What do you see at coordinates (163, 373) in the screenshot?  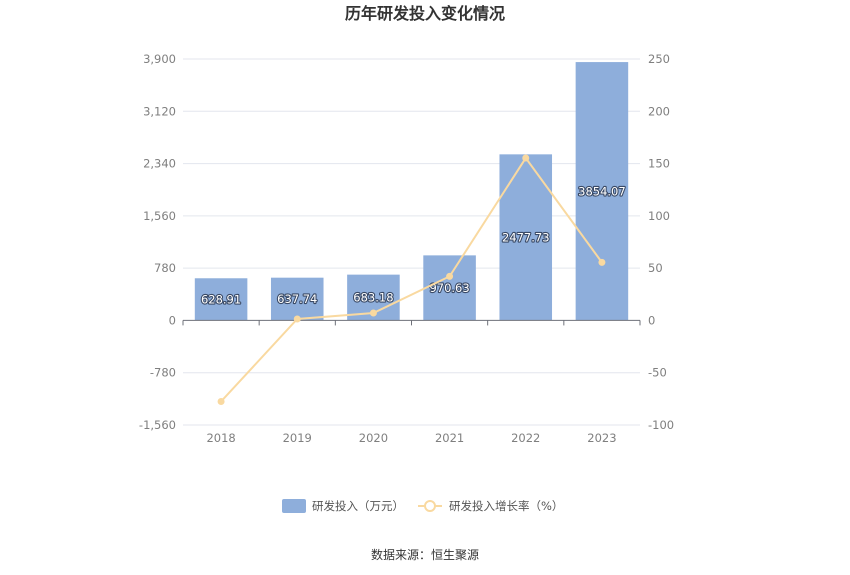 I see `y-left-tick-label: -780` at bounding box center [163, 373].